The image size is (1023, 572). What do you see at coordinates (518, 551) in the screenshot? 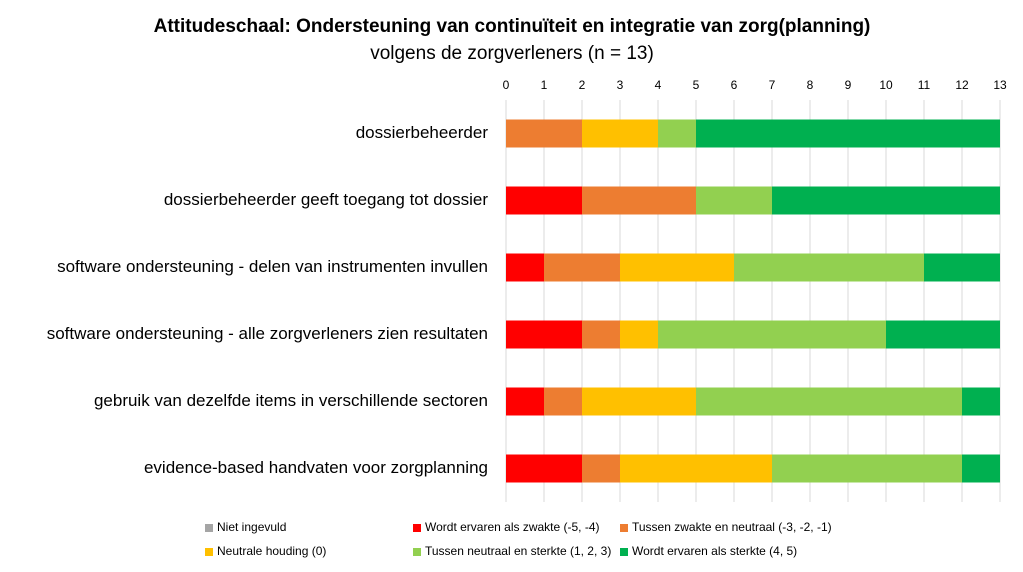
I see `legend-label: Tussen neutraal en sterkte (1, 2, 3)` at bounding box center [518, 551].